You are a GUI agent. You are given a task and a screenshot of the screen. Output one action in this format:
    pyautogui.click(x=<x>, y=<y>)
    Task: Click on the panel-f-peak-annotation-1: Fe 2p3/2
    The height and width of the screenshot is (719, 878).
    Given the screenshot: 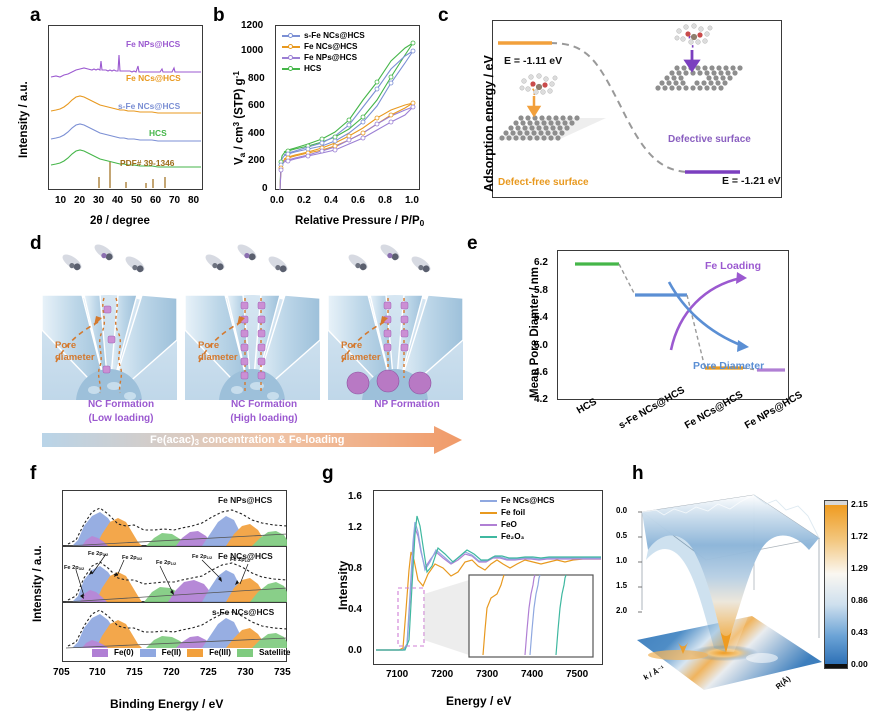 What is the action you would take?
    pyautogui.click(x=98, y=554)
    